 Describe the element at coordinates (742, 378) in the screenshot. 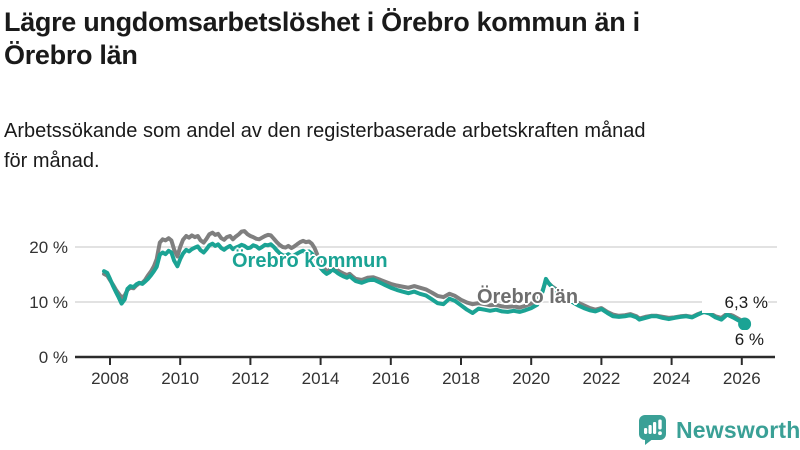

I see `x-tick-label: 2026` at that location.